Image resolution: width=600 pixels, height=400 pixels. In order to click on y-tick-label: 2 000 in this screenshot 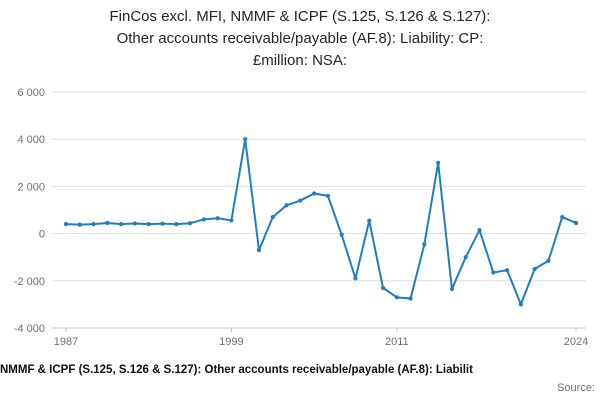, I will do `click(31, 187)`.